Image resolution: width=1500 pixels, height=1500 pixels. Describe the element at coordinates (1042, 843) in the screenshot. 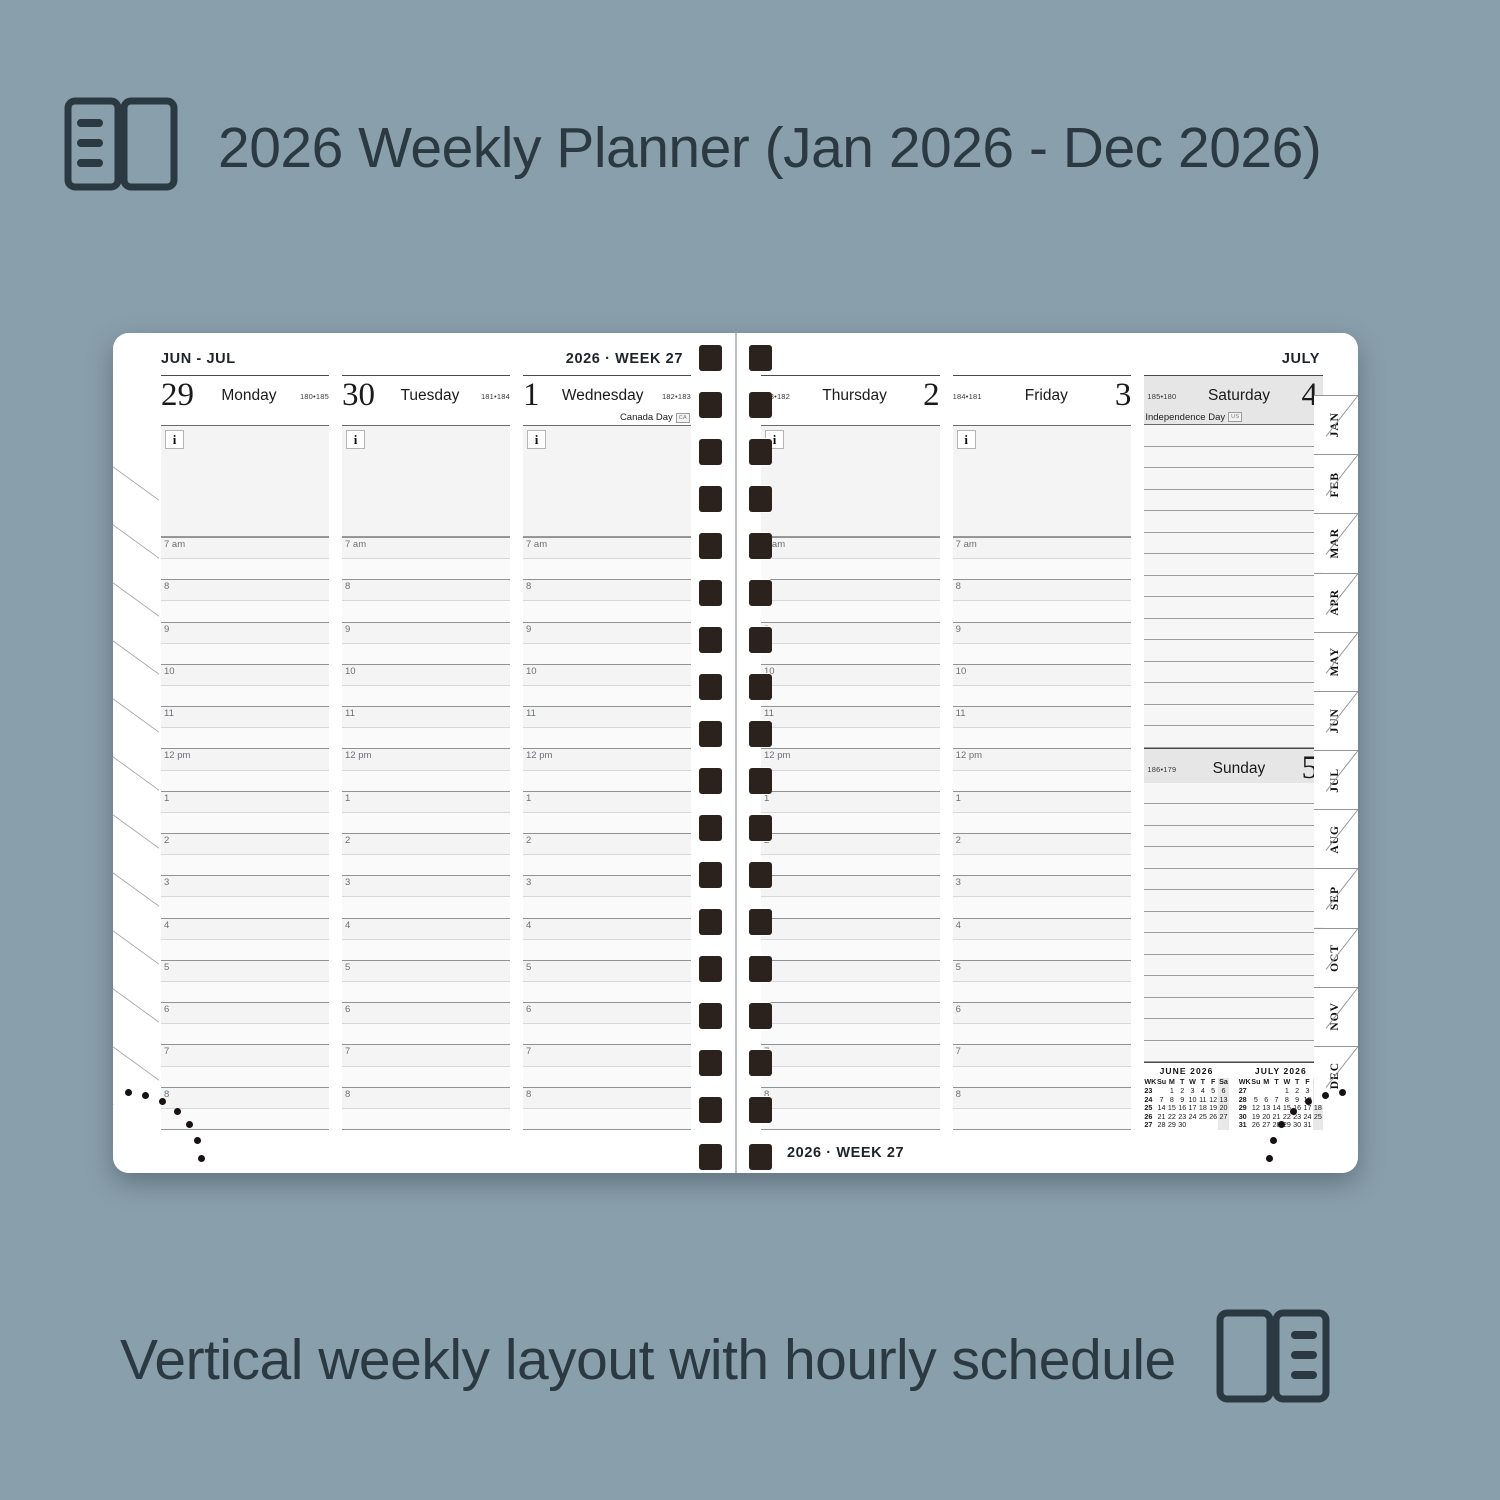

I see `hour-row: 2` at that location.